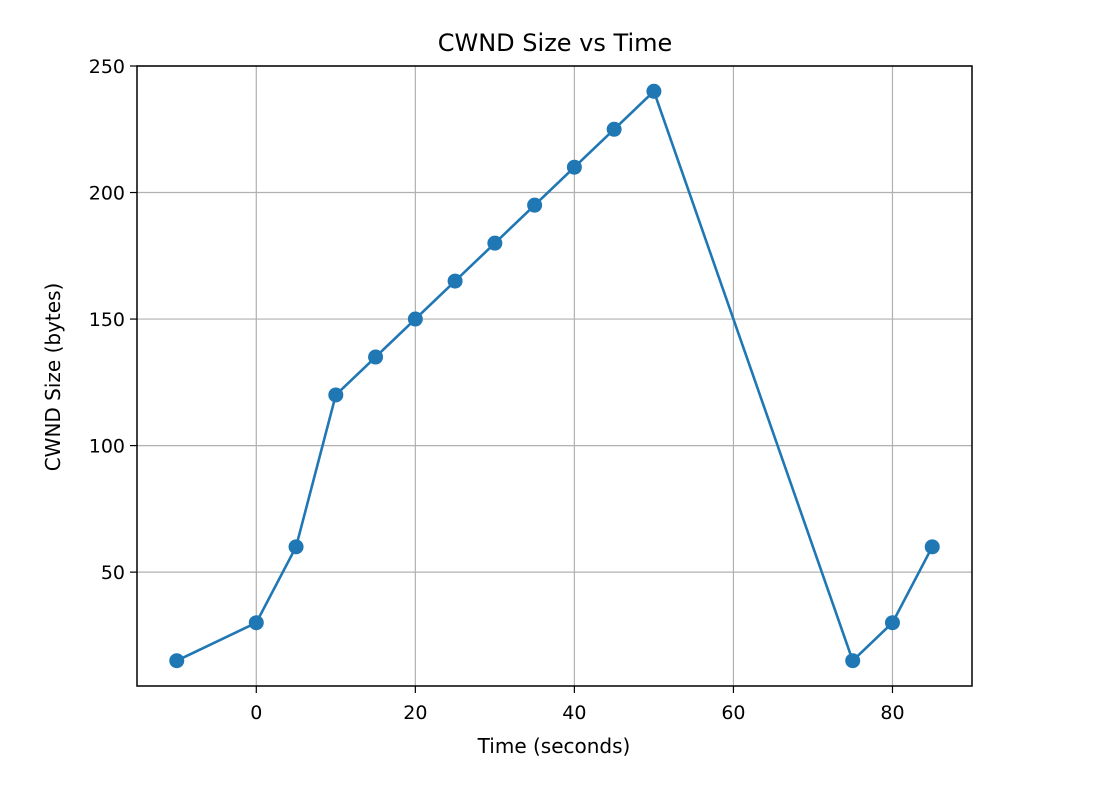 This screenshot has width=1095, height=785. I want to click on x-tick-label: 40, so click(574, 713).